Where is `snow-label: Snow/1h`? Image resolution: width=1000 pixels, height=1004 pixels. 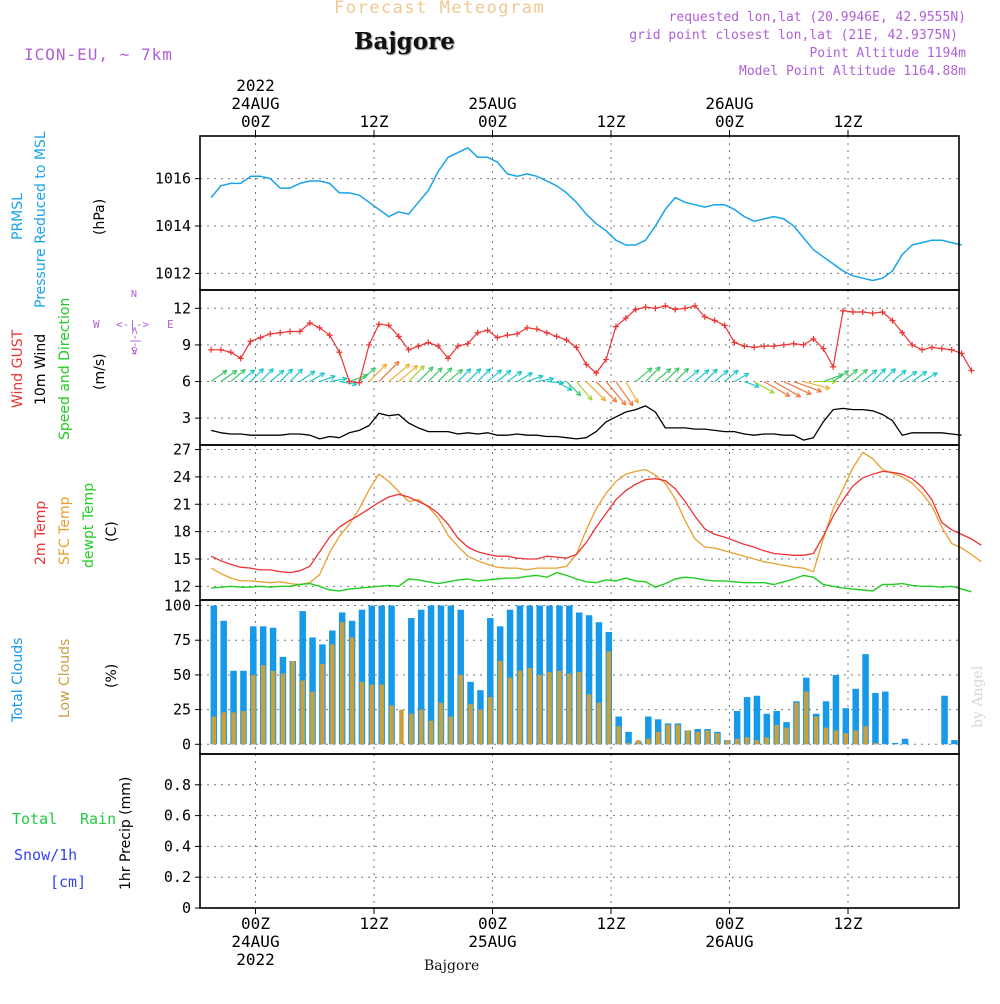 snow-label: Snow/1h is located at coordinates (45, 855).